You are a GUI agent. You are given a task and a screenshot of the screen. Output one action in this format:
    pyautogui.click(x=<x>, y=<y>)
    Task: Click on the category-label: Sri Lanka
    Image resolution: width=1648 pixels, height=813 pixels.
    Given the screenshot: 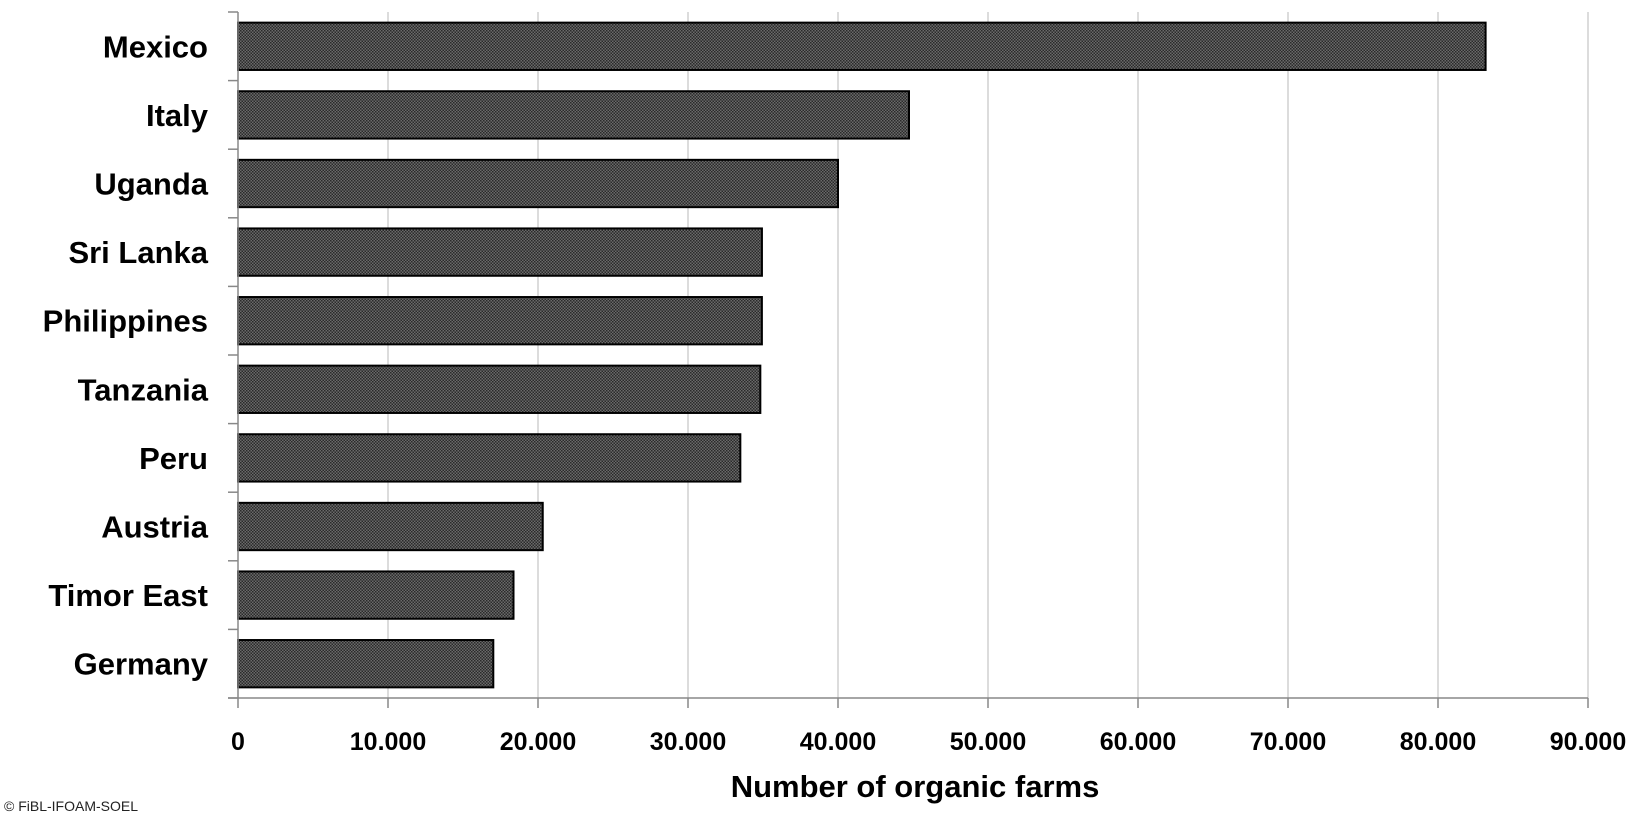 What is the action you would take?
    pyautogui.click(x=138, y=252)
    